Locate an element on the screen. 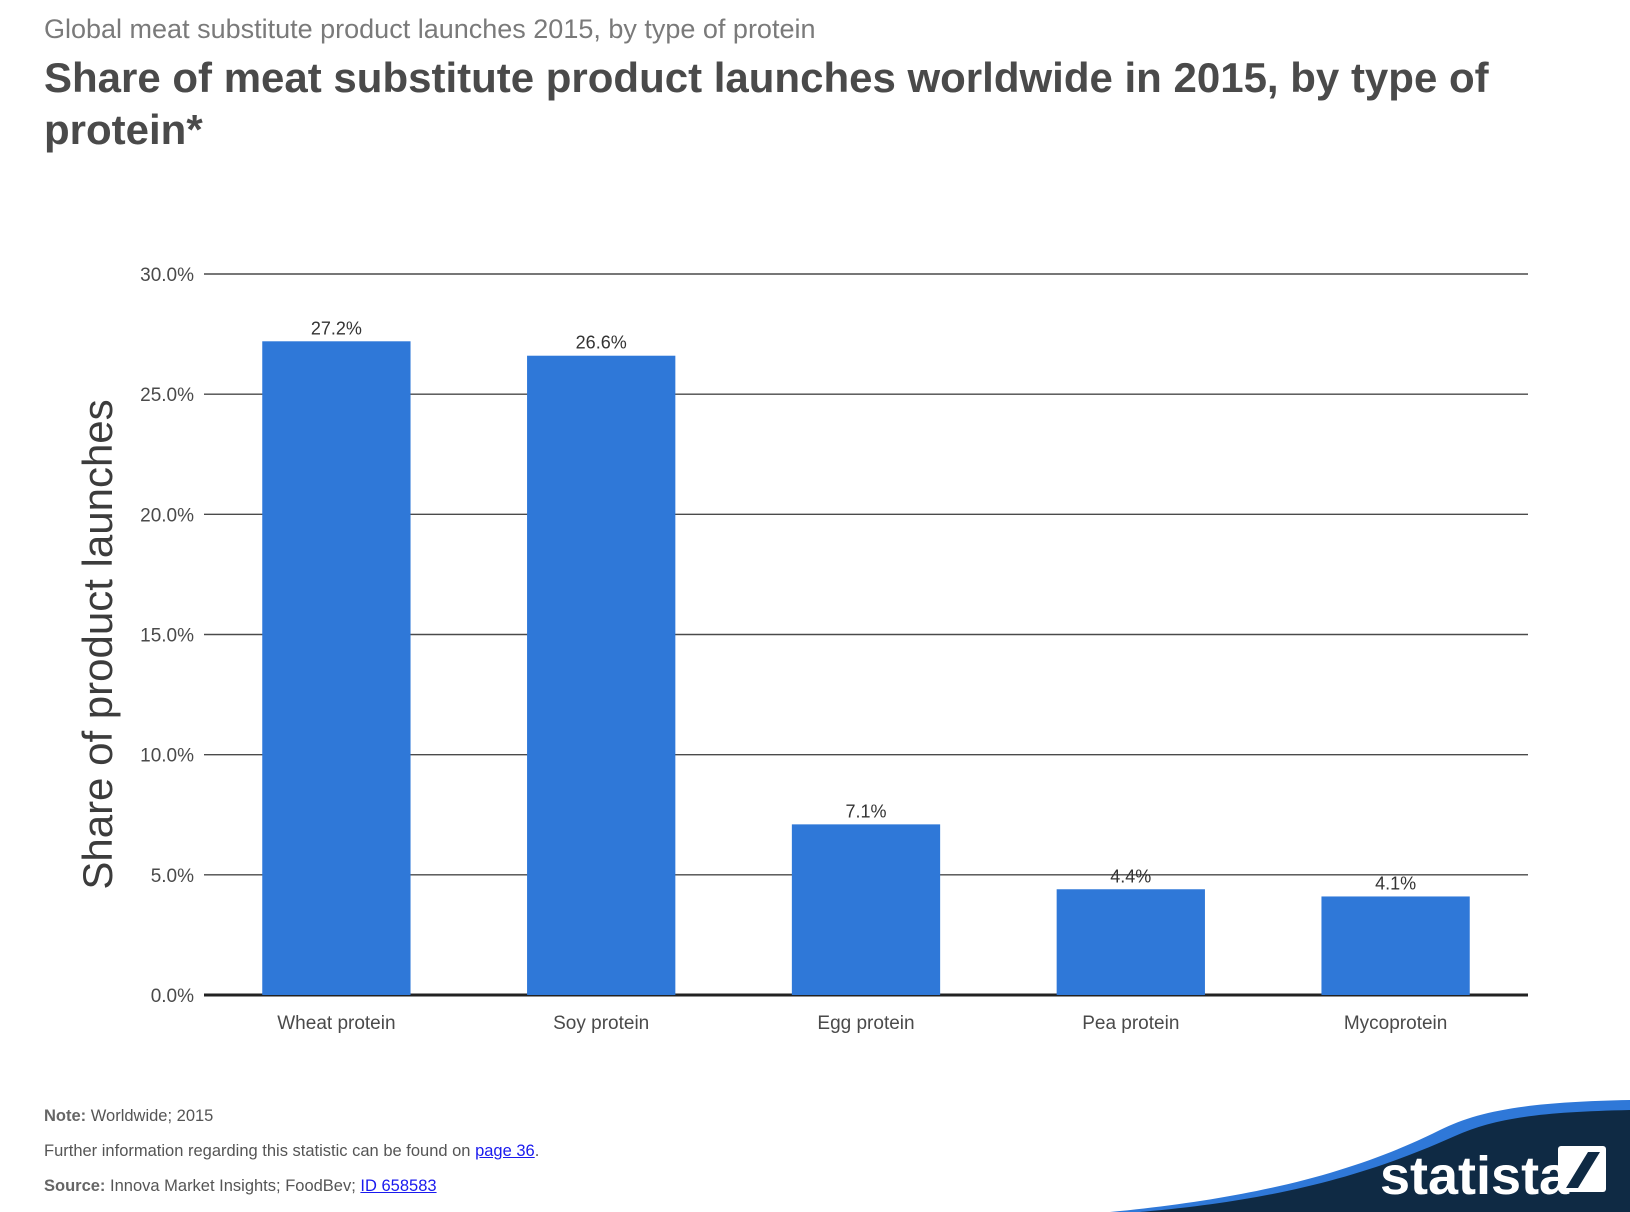 The image size is (1630, 1212). source-label: Source: is located at coordinates (75, 1186).